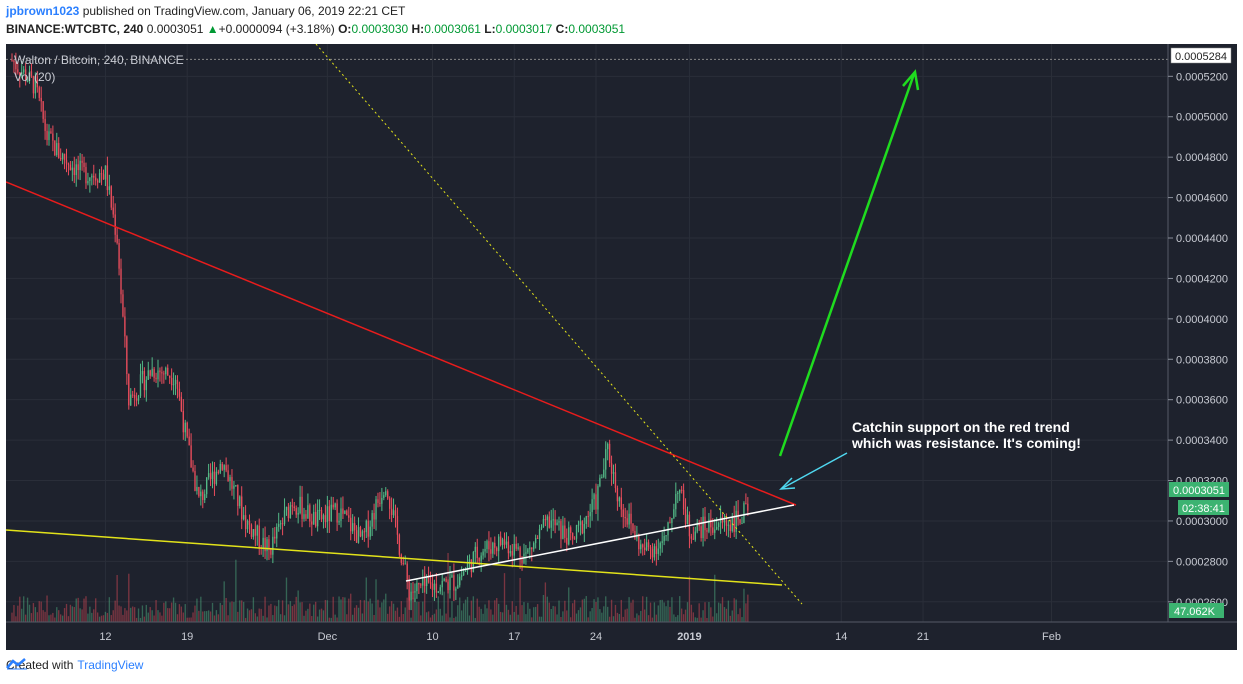 The width and height of the screenshot is (1243, 684). I want to click on price-tick-label: 0.0003400, so click(1202, 441).